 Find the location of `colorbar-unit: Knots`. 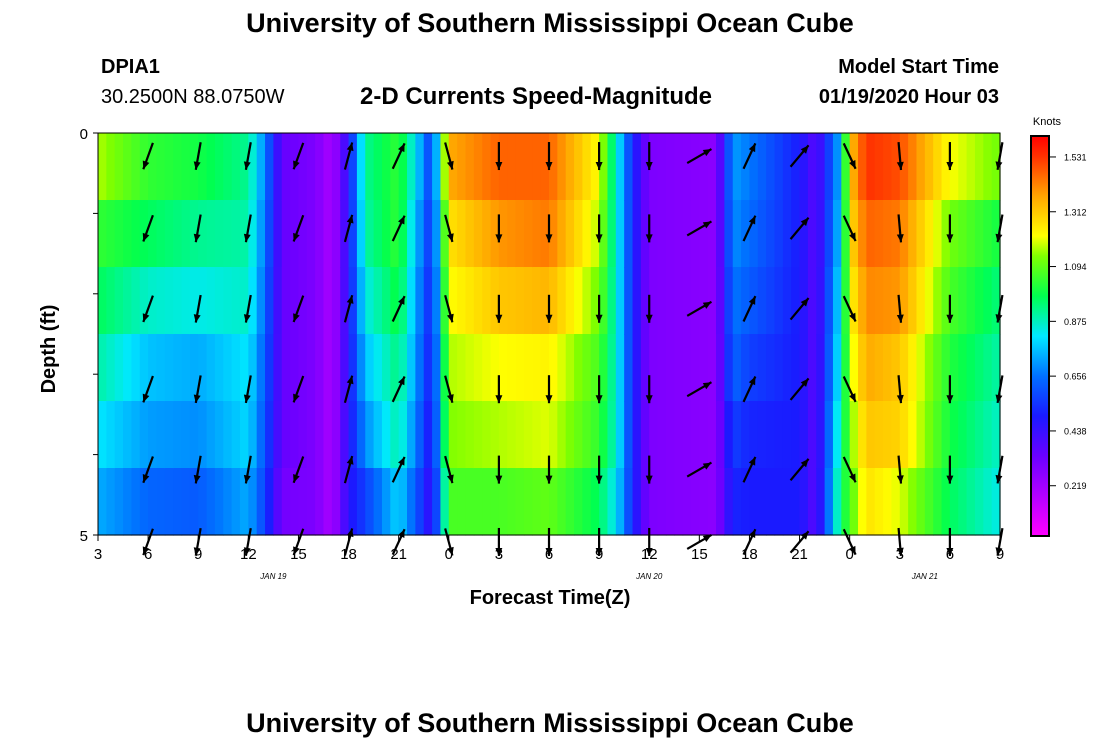

colorbar-unit: Knots is located at coordinates (1047, 122).